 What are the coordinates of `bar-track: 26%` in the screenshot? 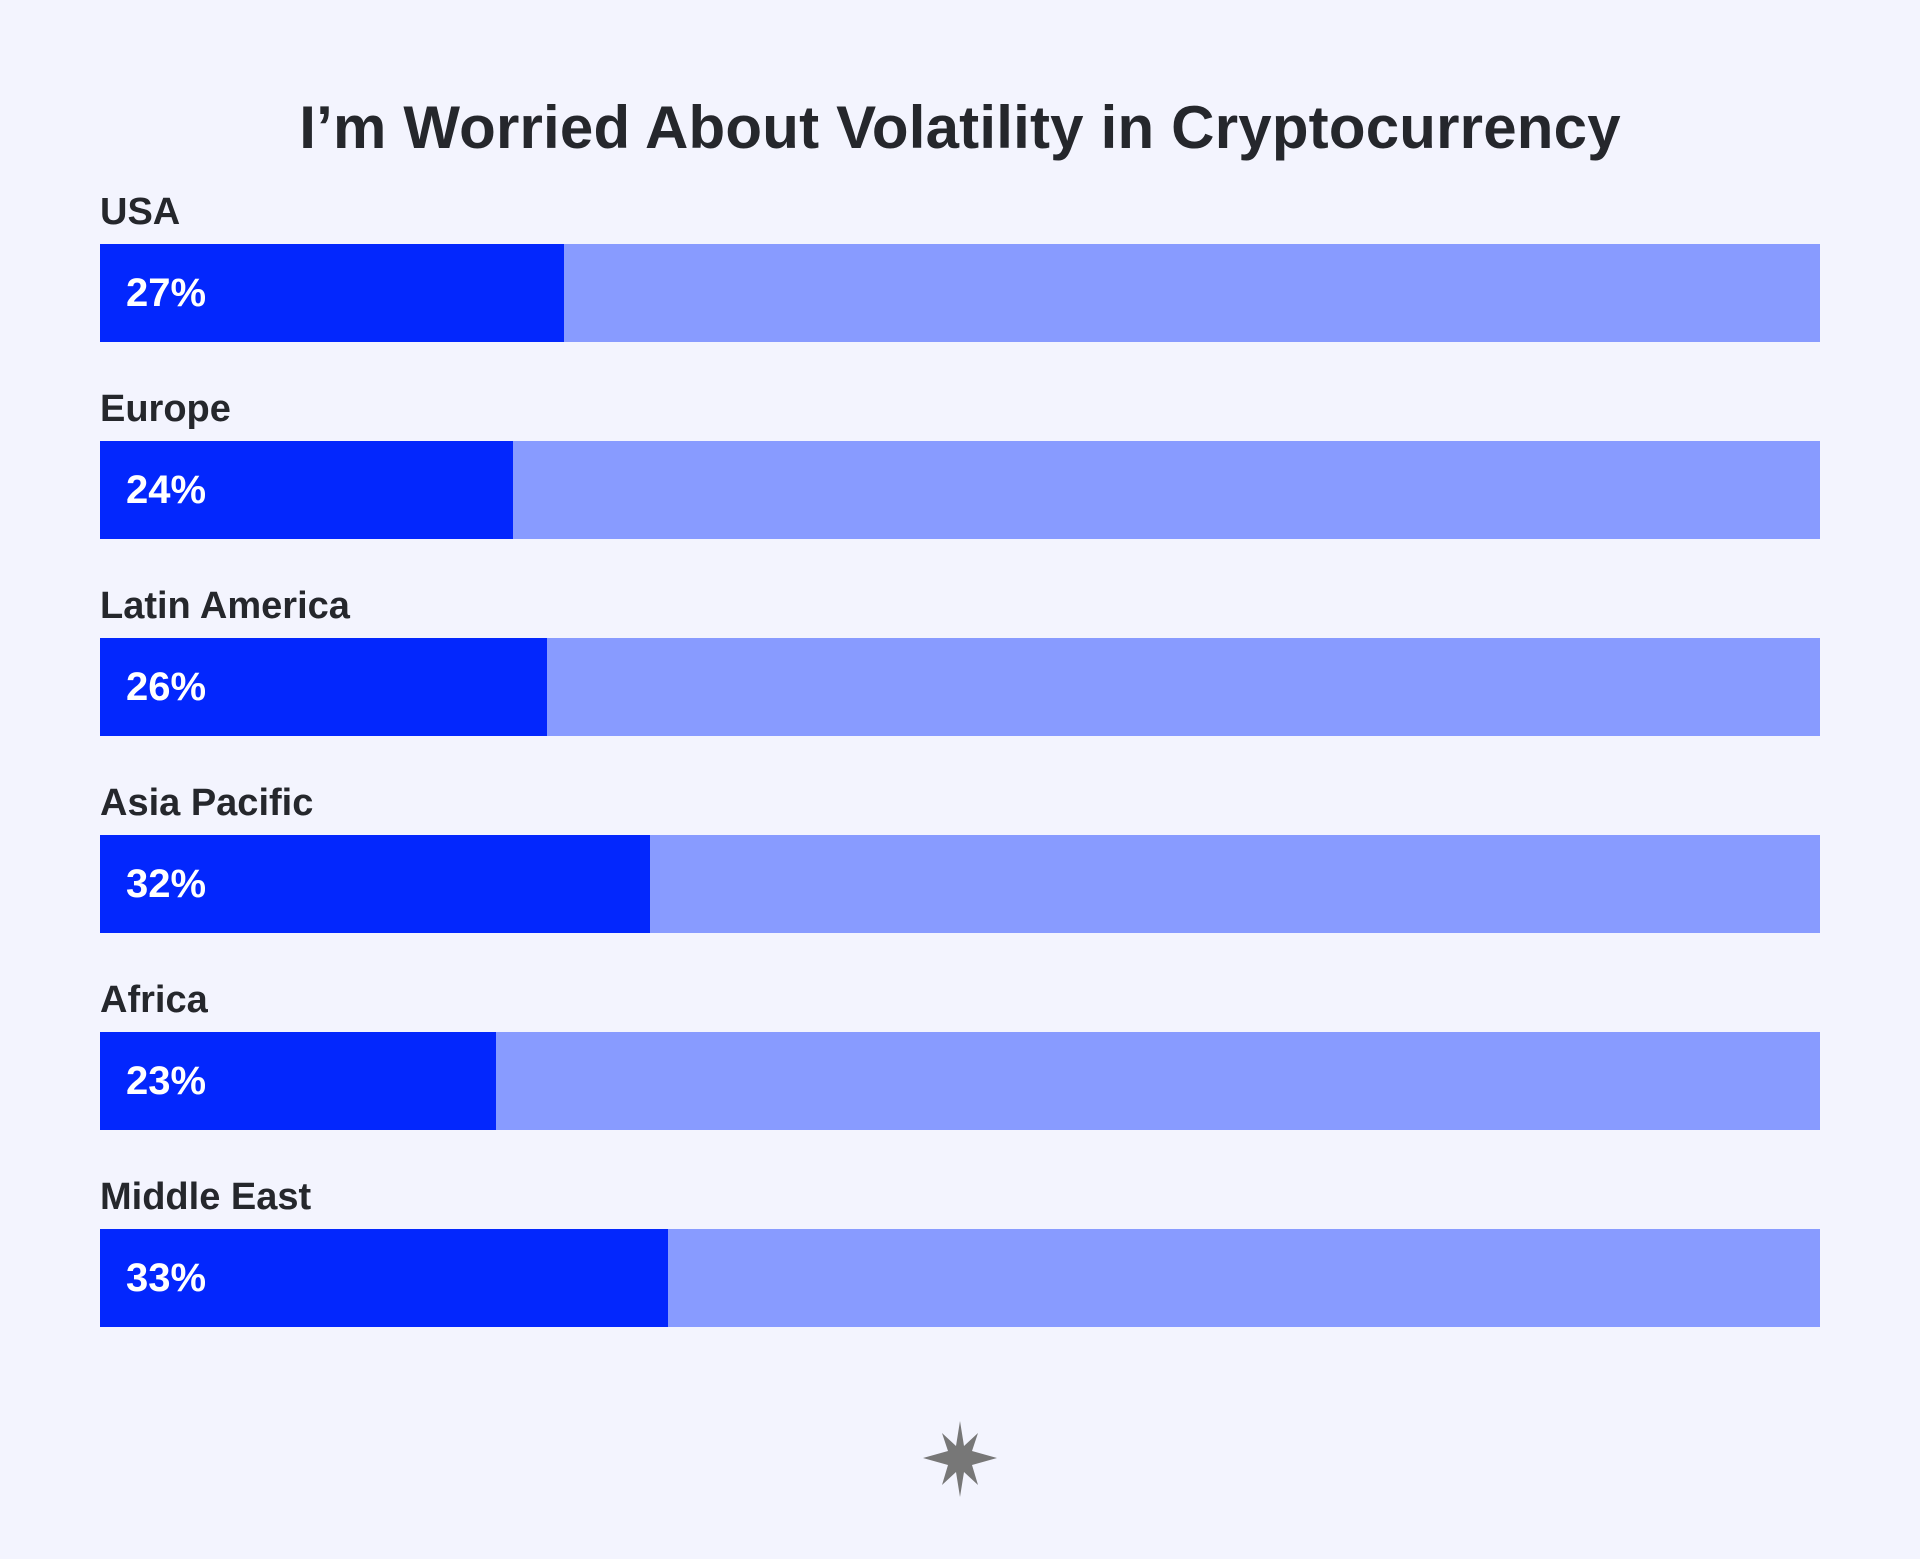 It's located at (960, 687).